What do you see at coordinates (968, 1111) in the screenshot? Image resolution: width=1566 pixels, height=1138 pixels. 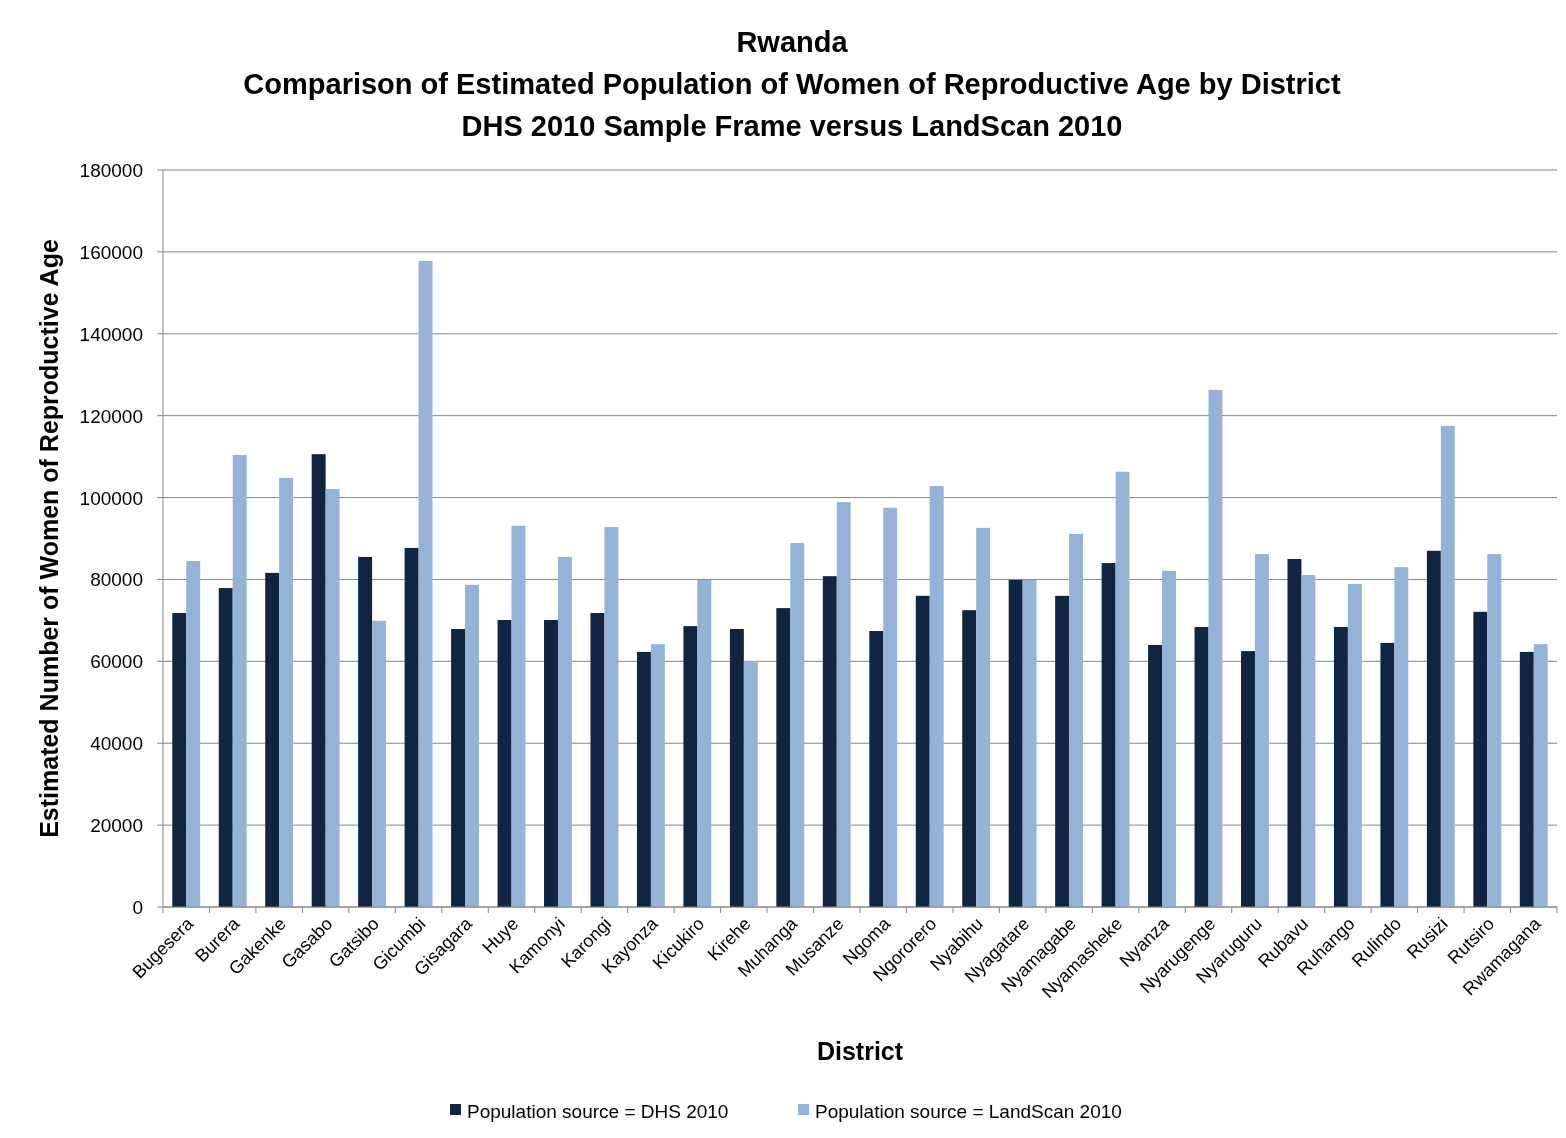 I see `legend-label: Population source = LandScan 2010` at bounding box center [968, 1111].